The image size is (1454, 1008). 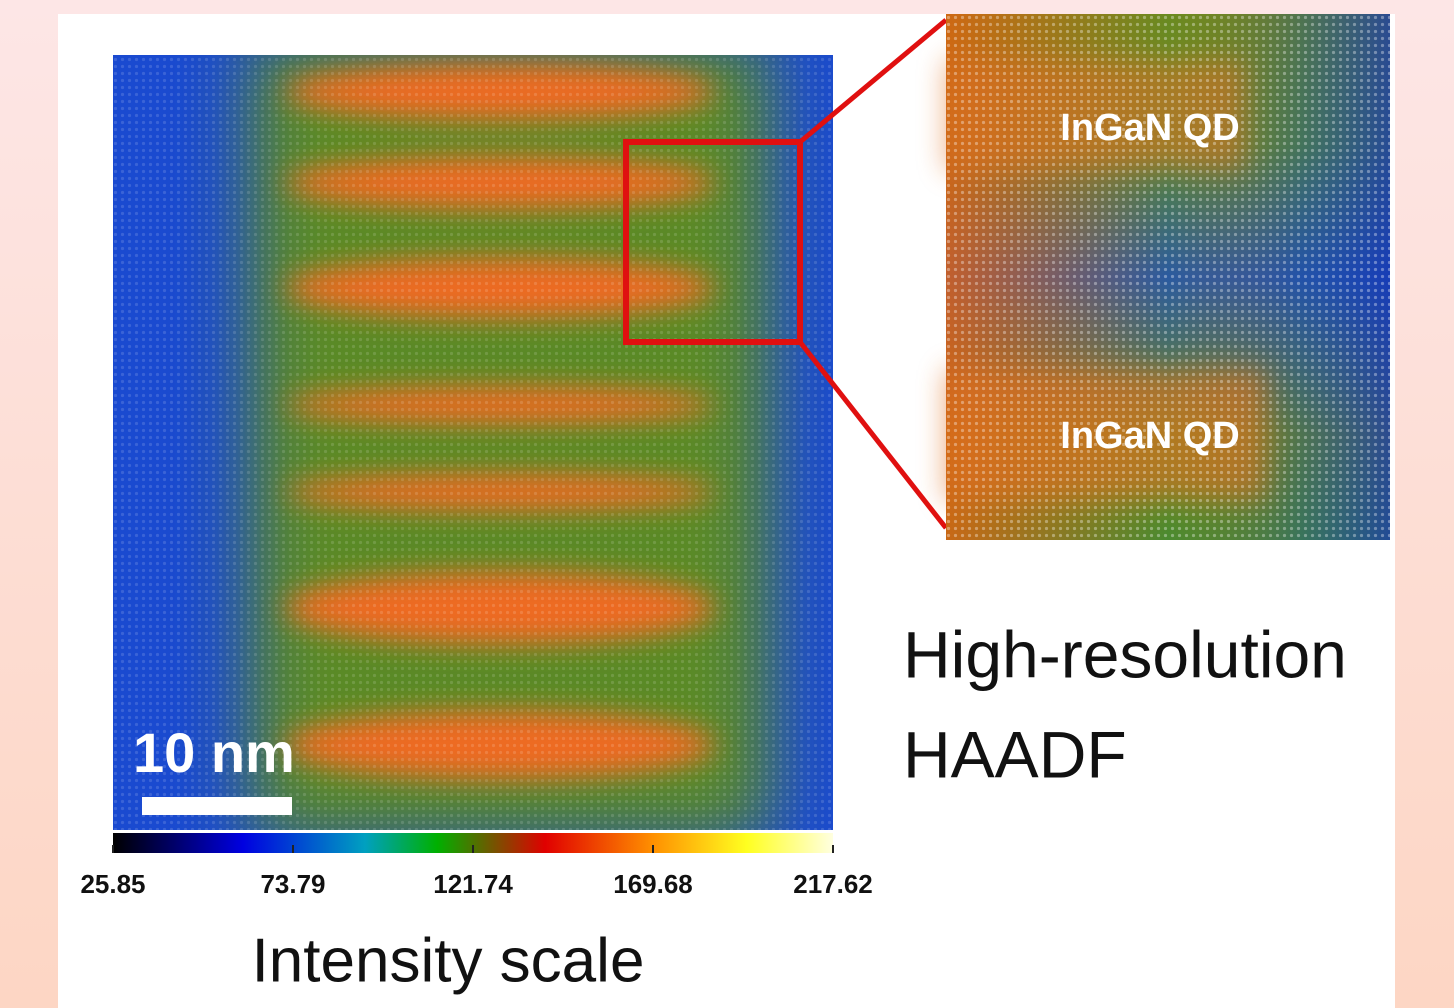 I want to click on caption-line: High-resolution, so click(x=1125, y=654).